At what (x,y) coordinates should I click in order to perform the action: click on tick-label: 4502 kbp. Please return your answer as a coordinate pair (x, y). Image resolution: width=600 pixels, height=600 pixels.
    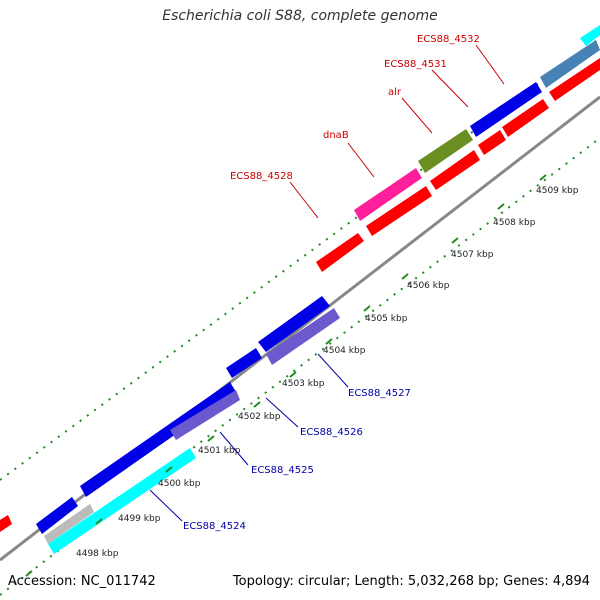
    Looking at the image, I should click on (259, 417).